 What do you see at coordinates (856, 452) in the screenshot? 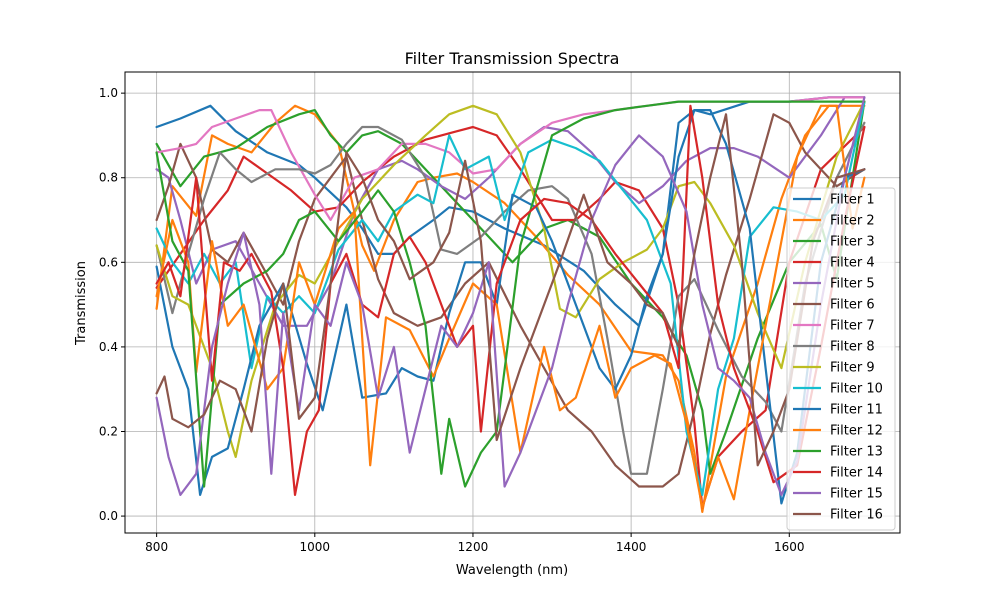
I see `legend-label: Filter 13` at bounding box center [856, 452].